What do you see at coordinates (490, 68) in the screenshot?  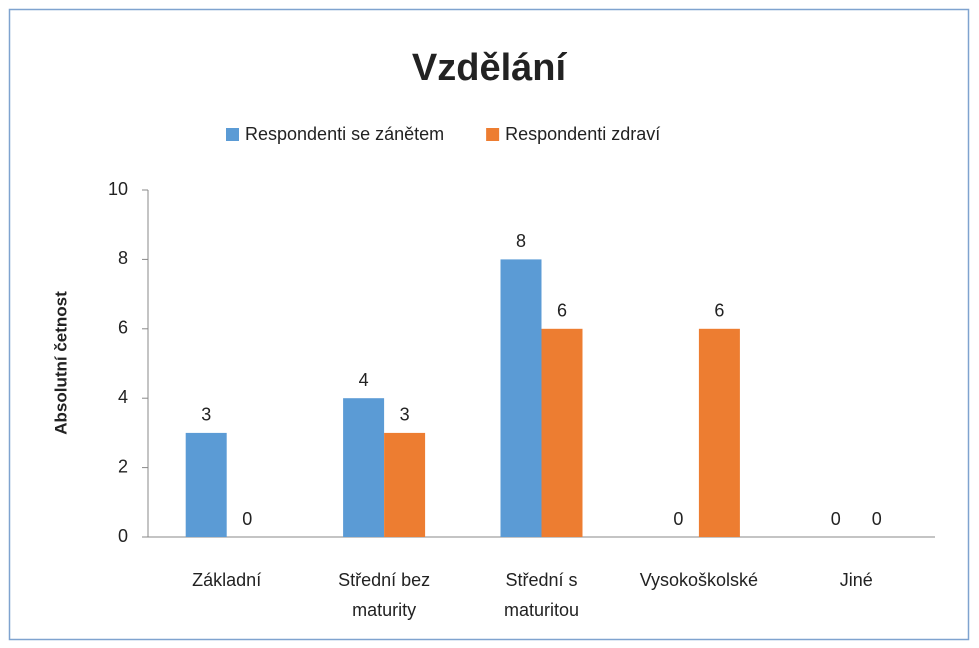 I see `chart-title: Vzdělání` at bounding box center [490, 68].